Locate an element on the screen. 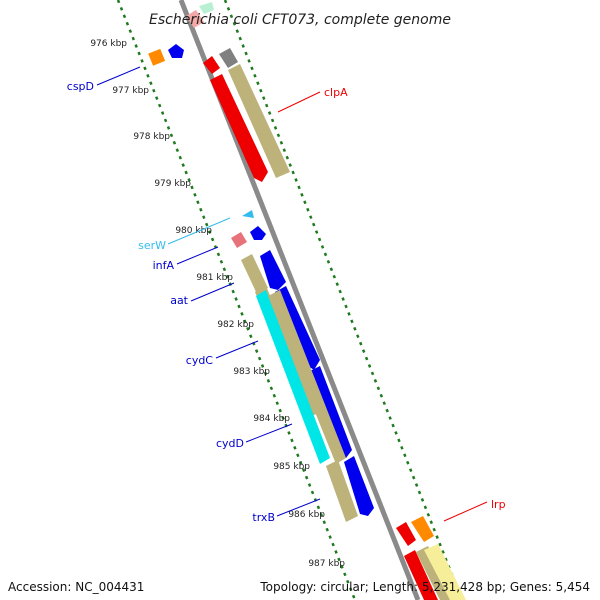 The height and width of the screenshot is (600, 600). gene-trxB-annotation is located at coordinates (342, 491).